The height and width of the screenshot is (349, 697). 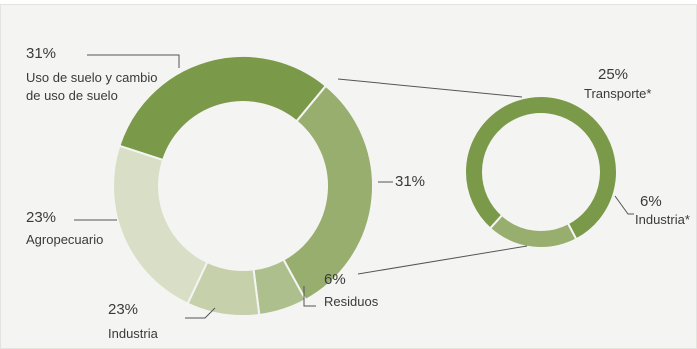 I want to click on leader-land-use, so click(x=133, y=61).